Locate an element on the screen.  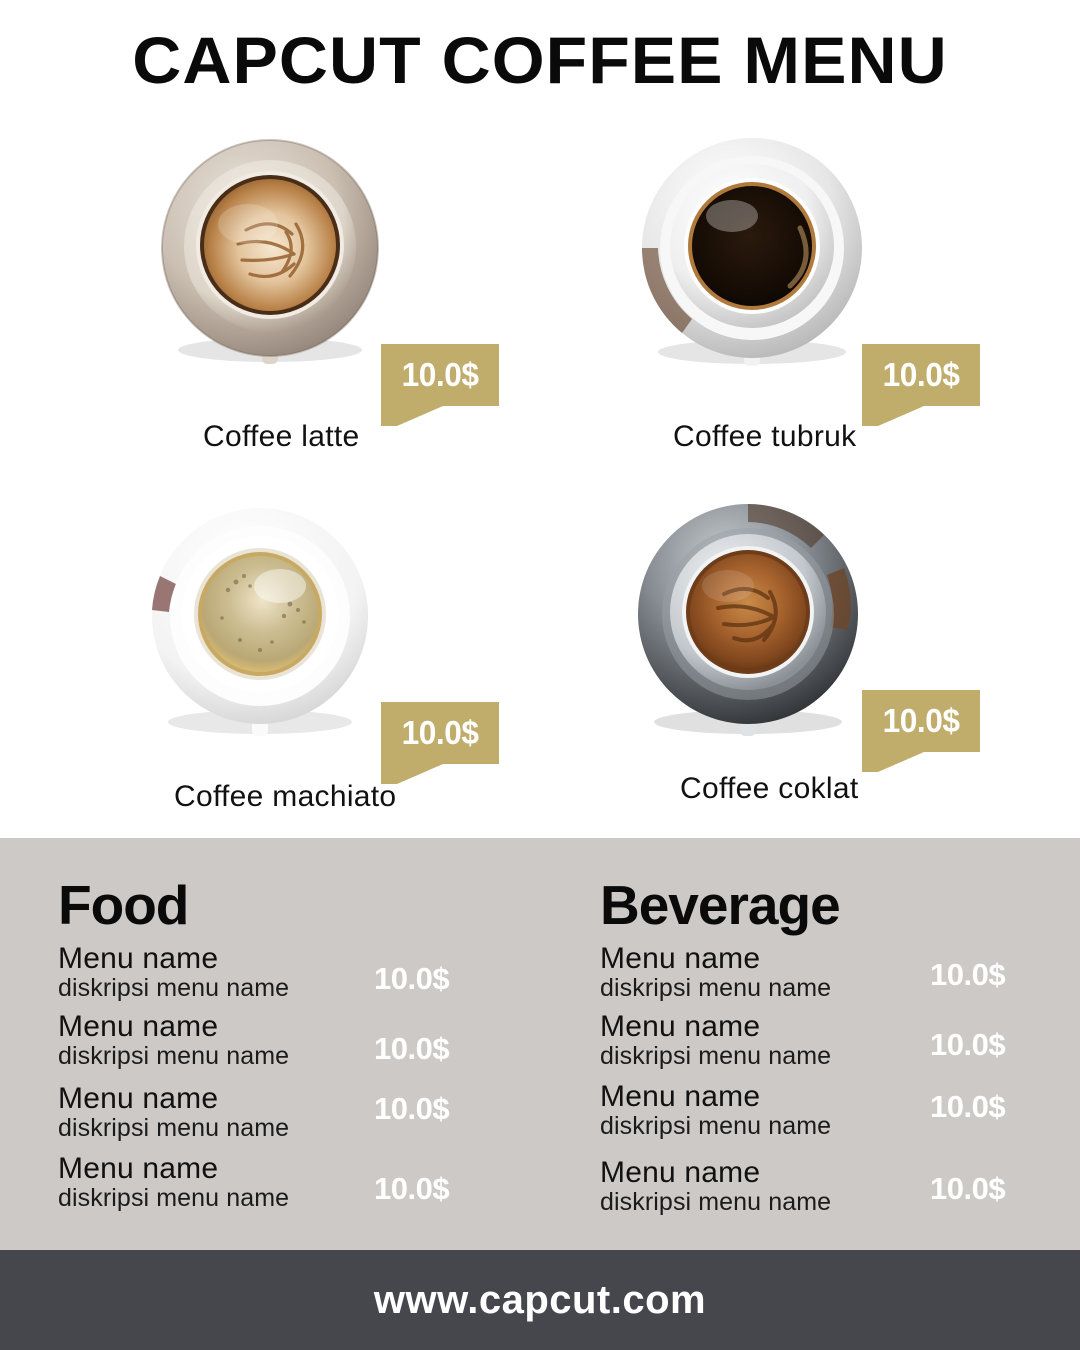
coffee-item-name: Coffee tubruk is located at coordinates (765, 436).